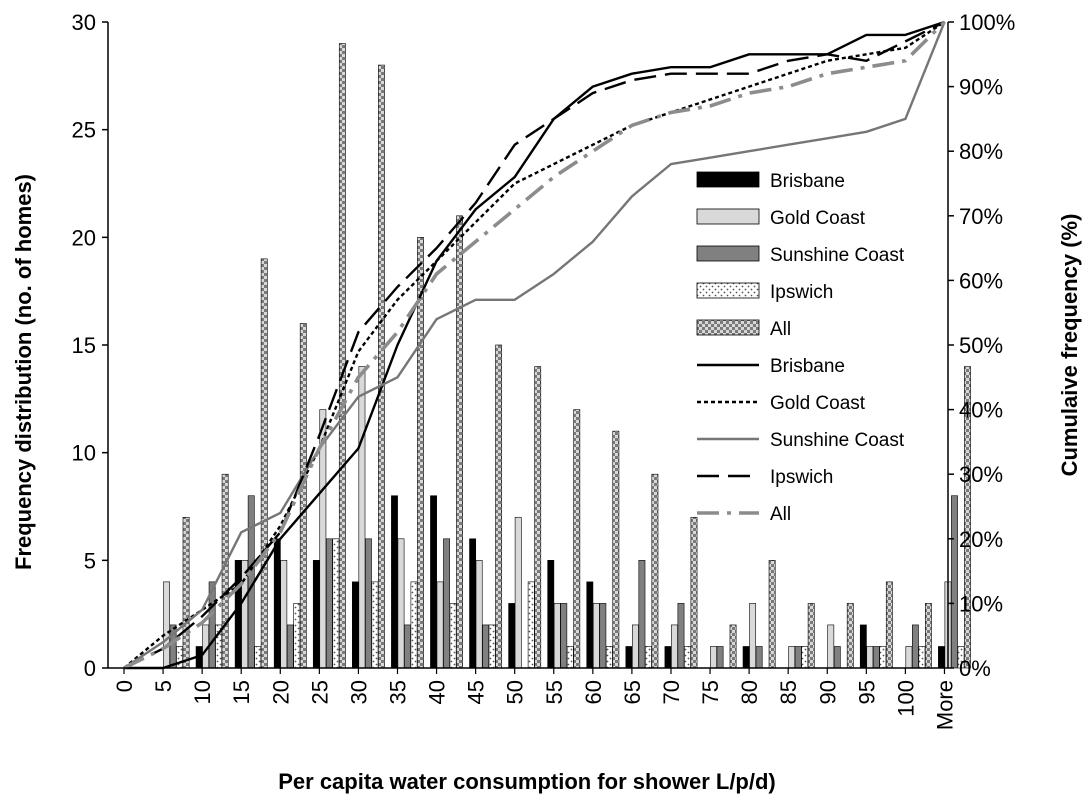  I want to click on y2-tick-label: 60%, so click(981, 280).